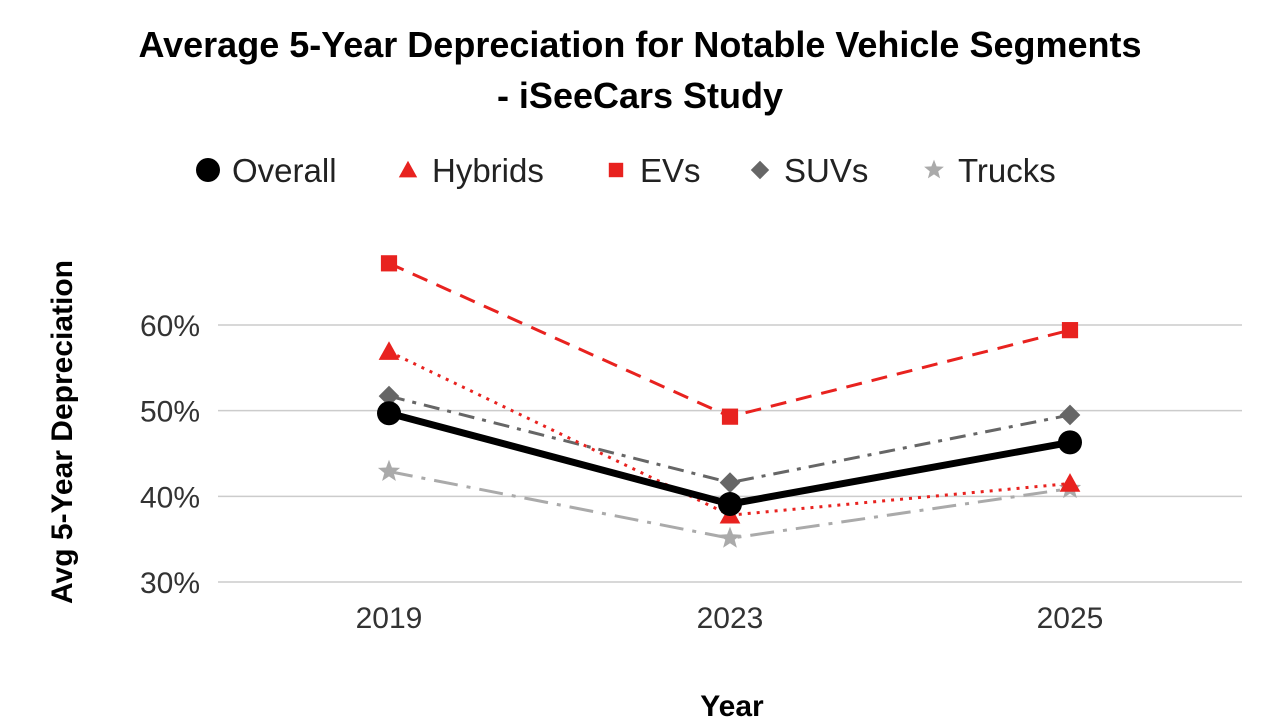  What do you see at coordinates (1070, 330) in the screenshot?
I see `data-point-evs-2025` at bounding box center [1070, 330].